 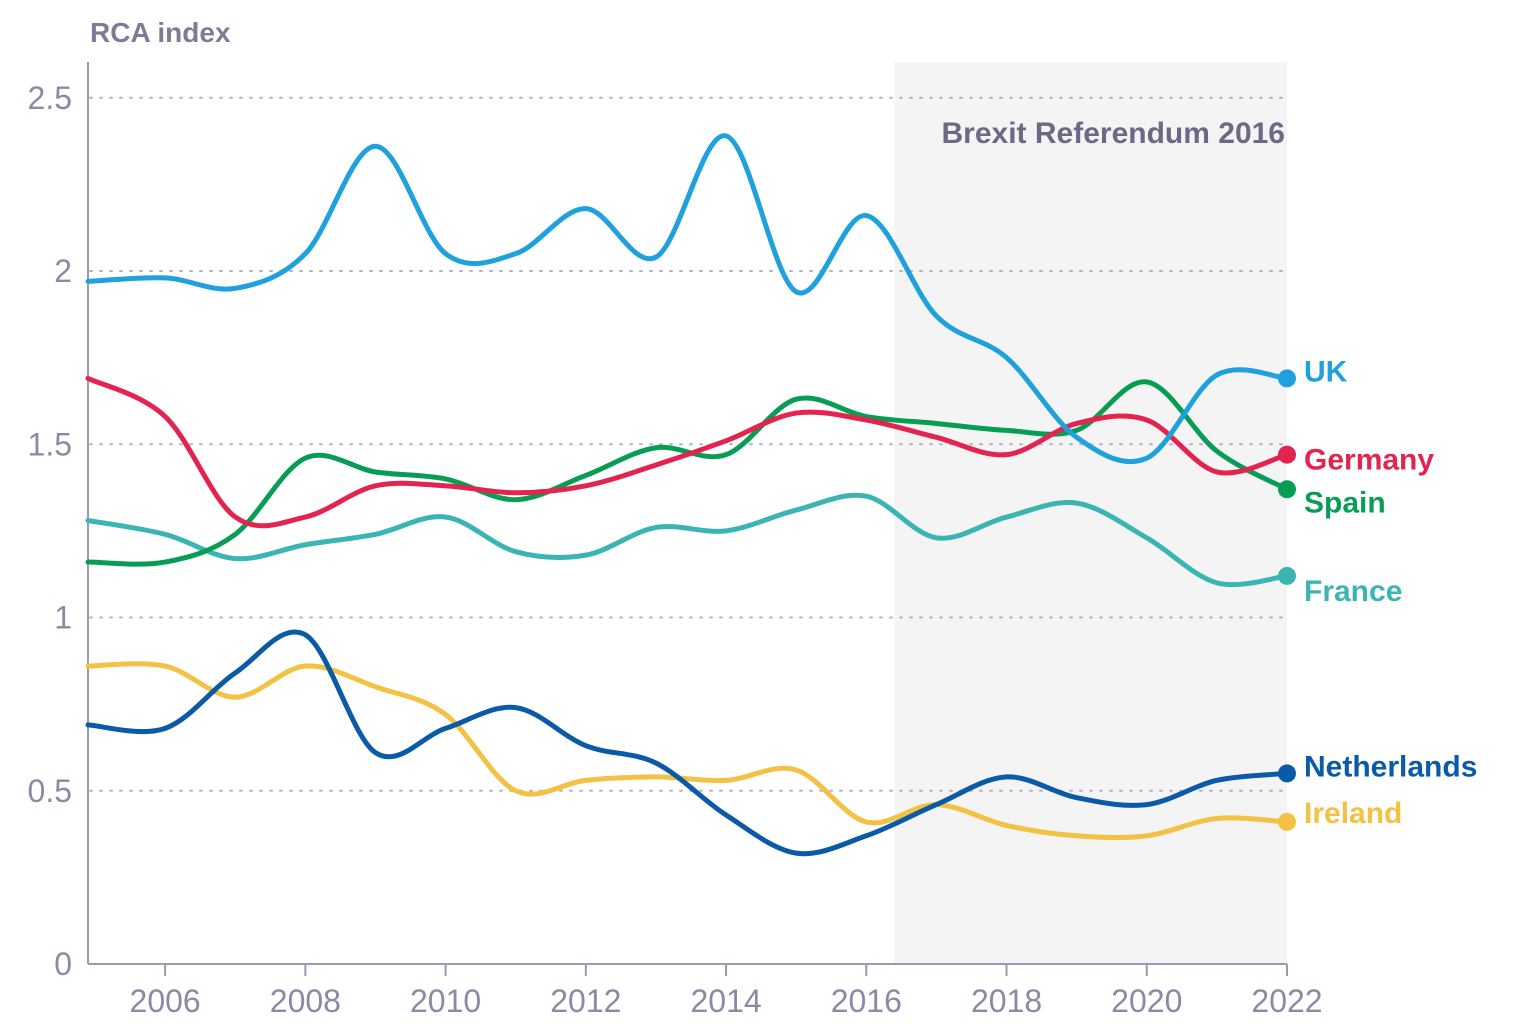 What do you see at coordinates (63, 964) in the screenshot?
I see `y-tick-label: 0` at bounding box center [63, 964].